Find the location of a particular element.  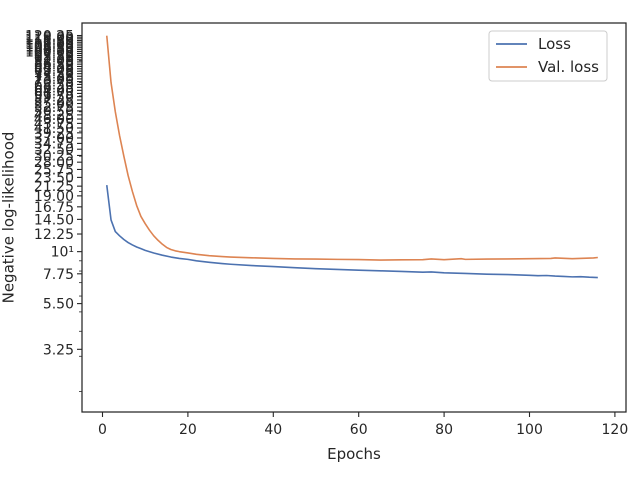

y-tick-label: 32.50 is located at coordinates (54, 150).